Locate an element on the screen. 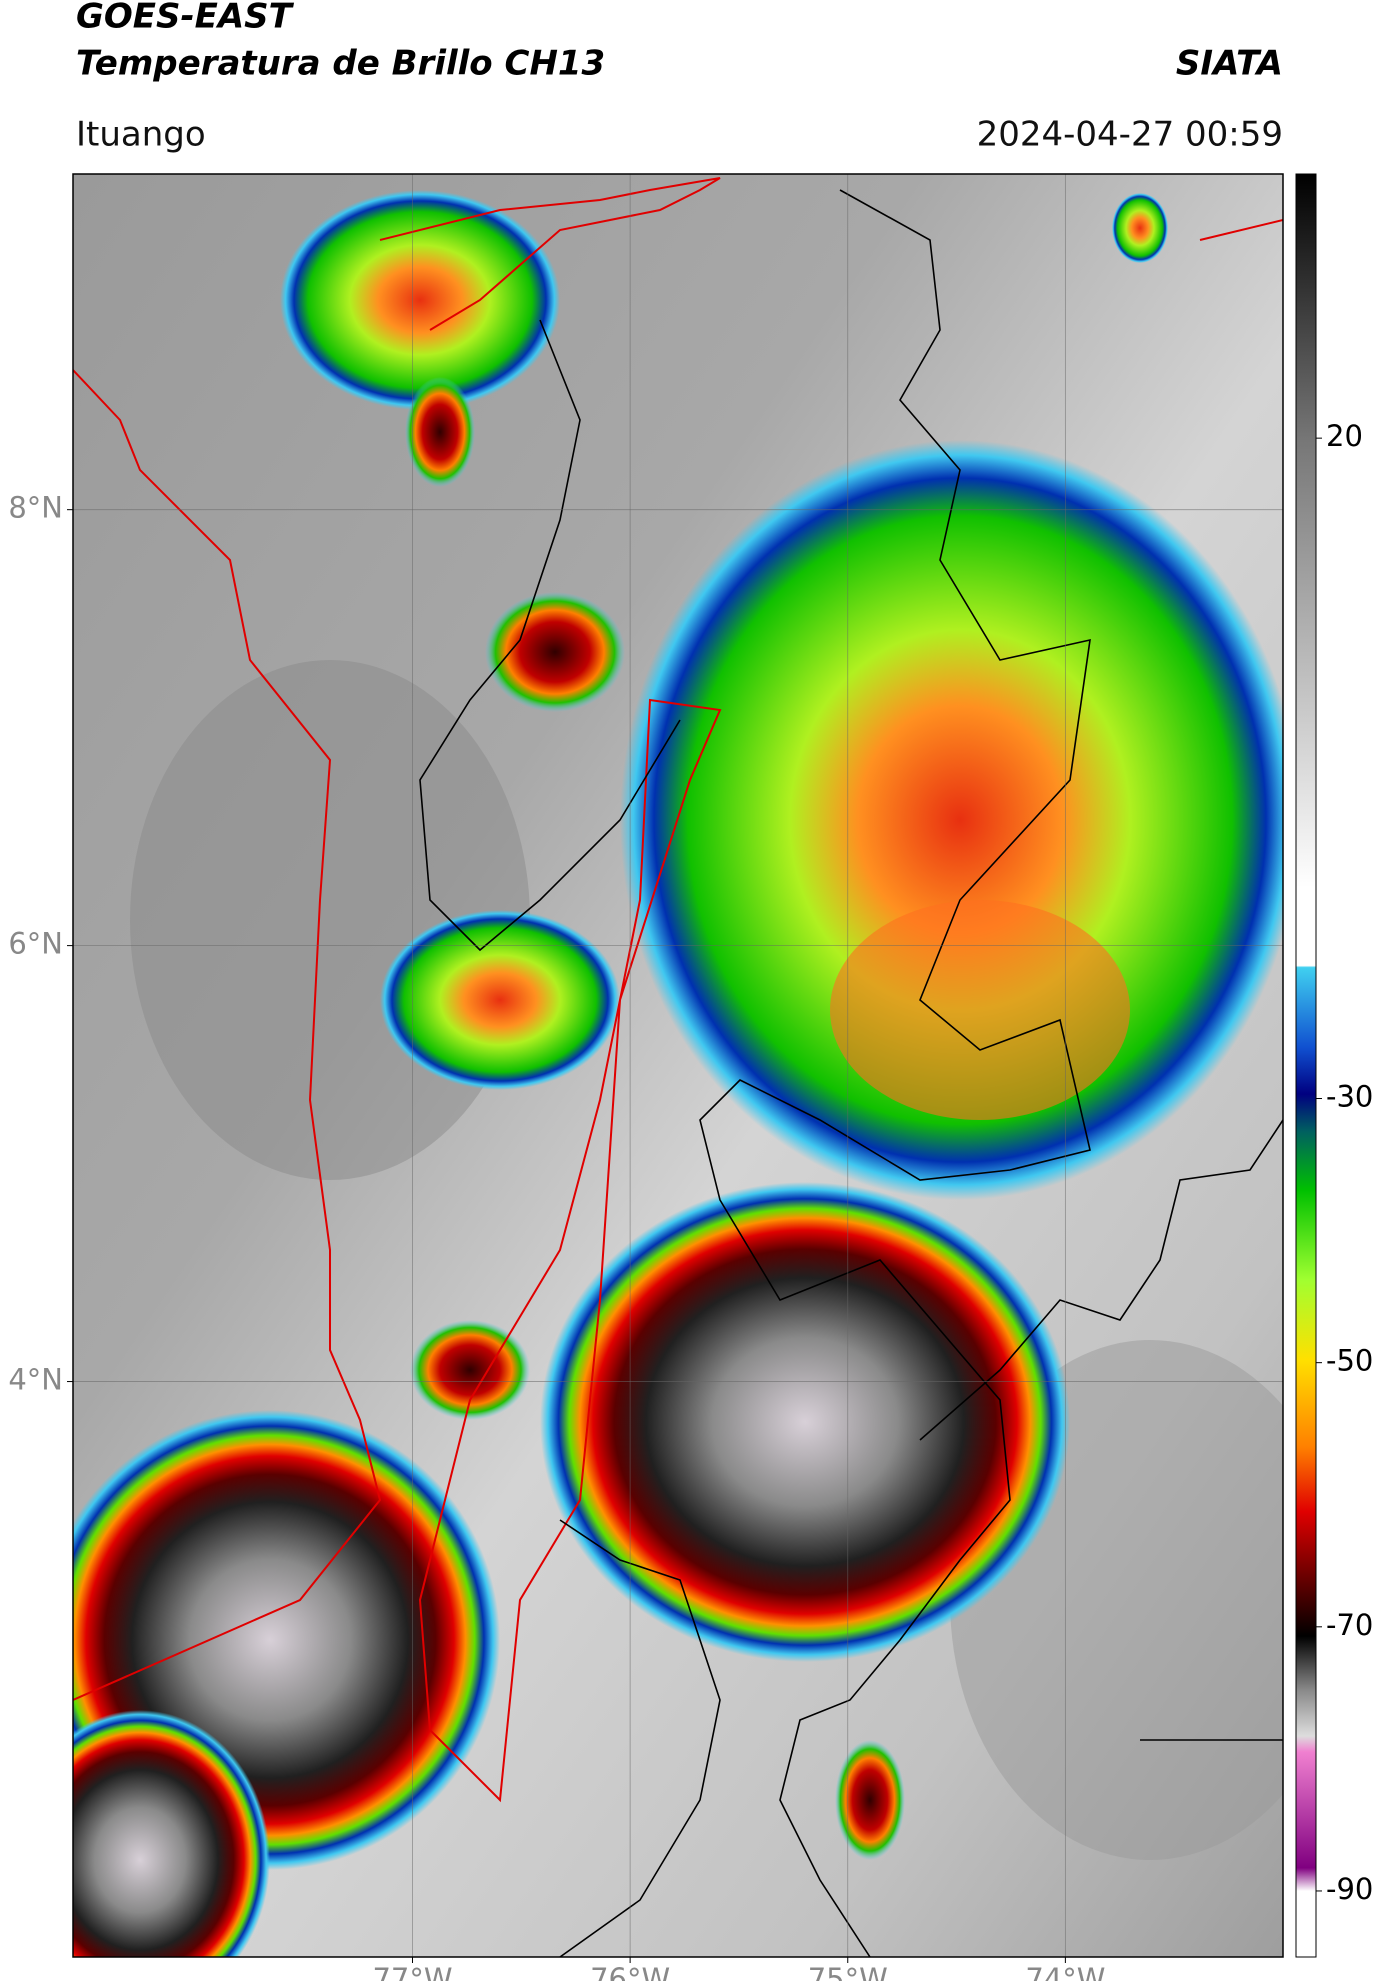  x-tick-label: 76°W is located at coordinates (630, 1971).